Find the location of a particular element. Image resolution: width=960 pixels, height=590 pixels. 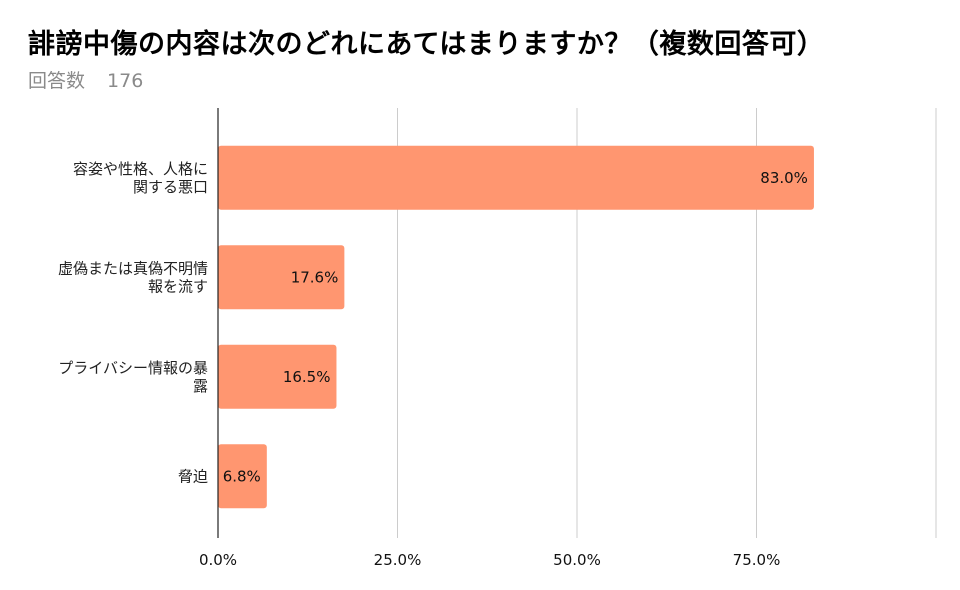

chart-title: 誹謗中傷の内容は次のどれにあてはまりますか？（複数回答可） is located at coordinates (426, 44).